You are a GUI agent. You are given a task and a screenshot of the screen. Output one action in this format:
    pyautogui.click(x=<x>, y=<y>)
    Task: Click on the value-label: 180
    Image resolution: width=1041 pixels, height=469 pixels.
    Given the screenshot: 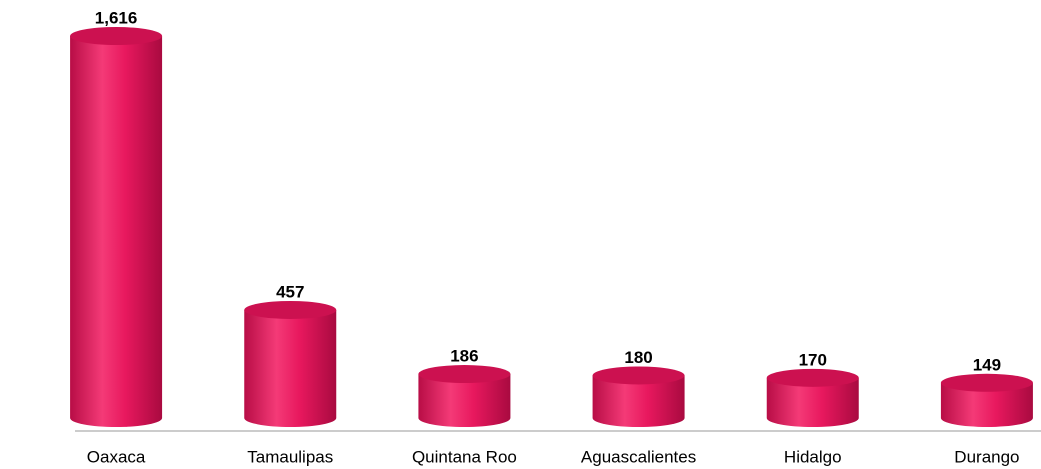 What is the action you would take?
    pyautogui.click(x=638, y=357)
    